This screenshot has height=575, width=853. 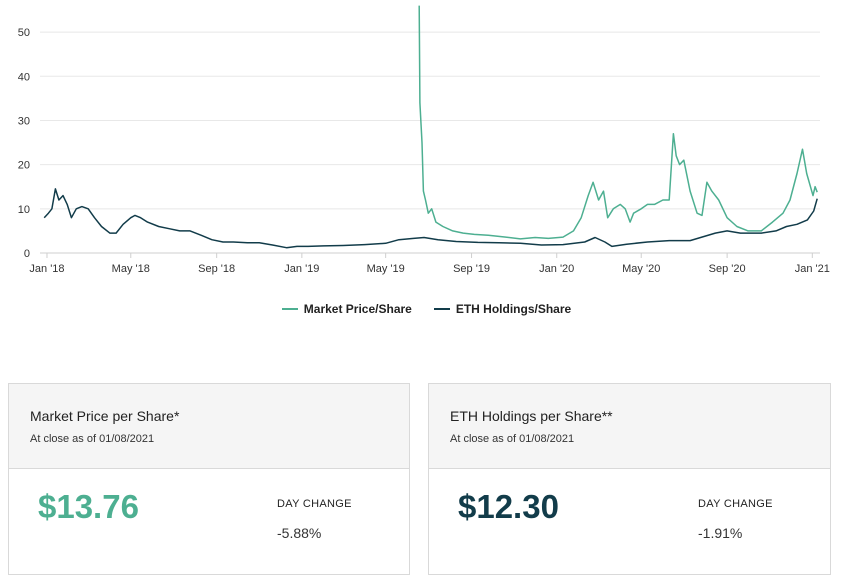 I want to click on y-tick-label: 30, so click(x=24, y=121).